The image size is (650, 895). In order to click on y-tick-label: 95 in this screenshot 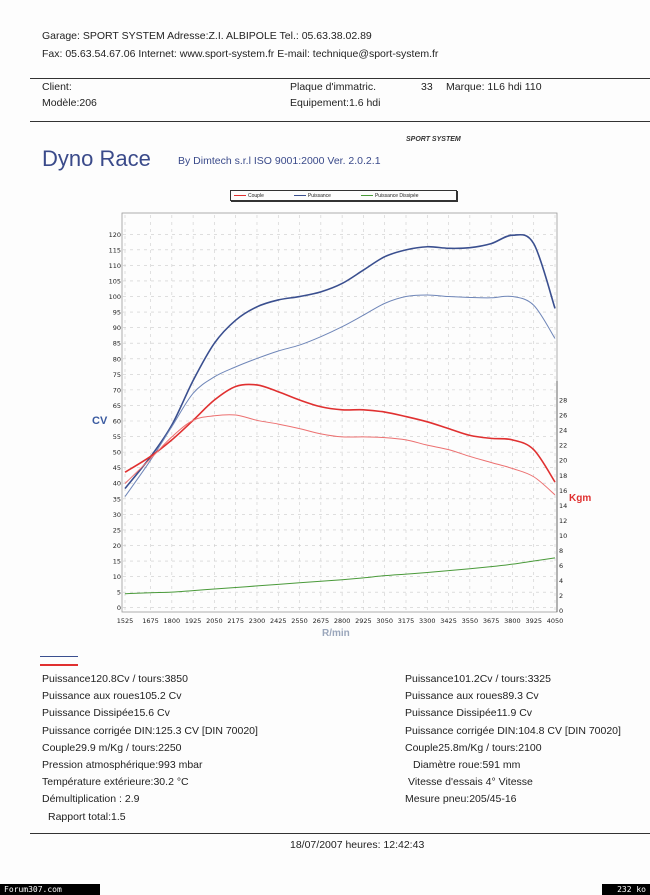, I will do `click(117, 313)`.